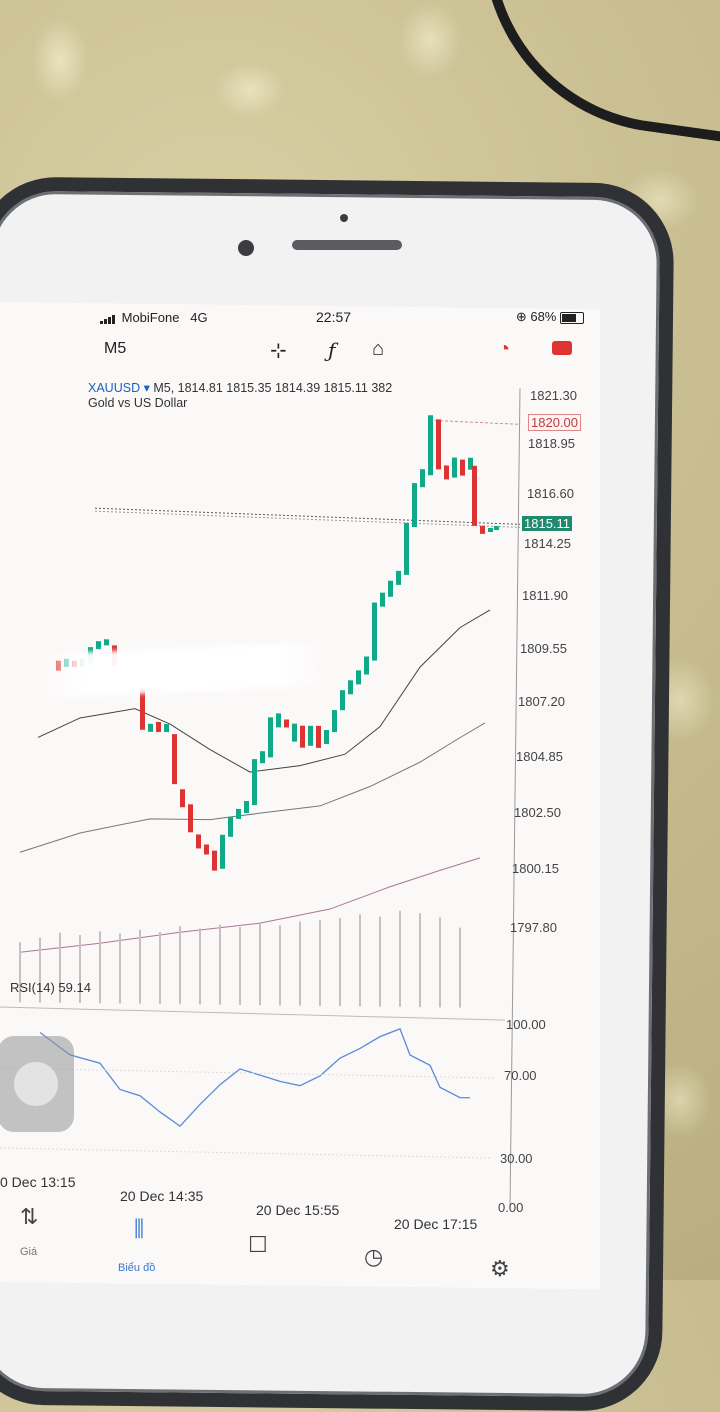 The height and width of the screenshot is (1412, 720). I want to click on ma-fast, so click(264, 691).